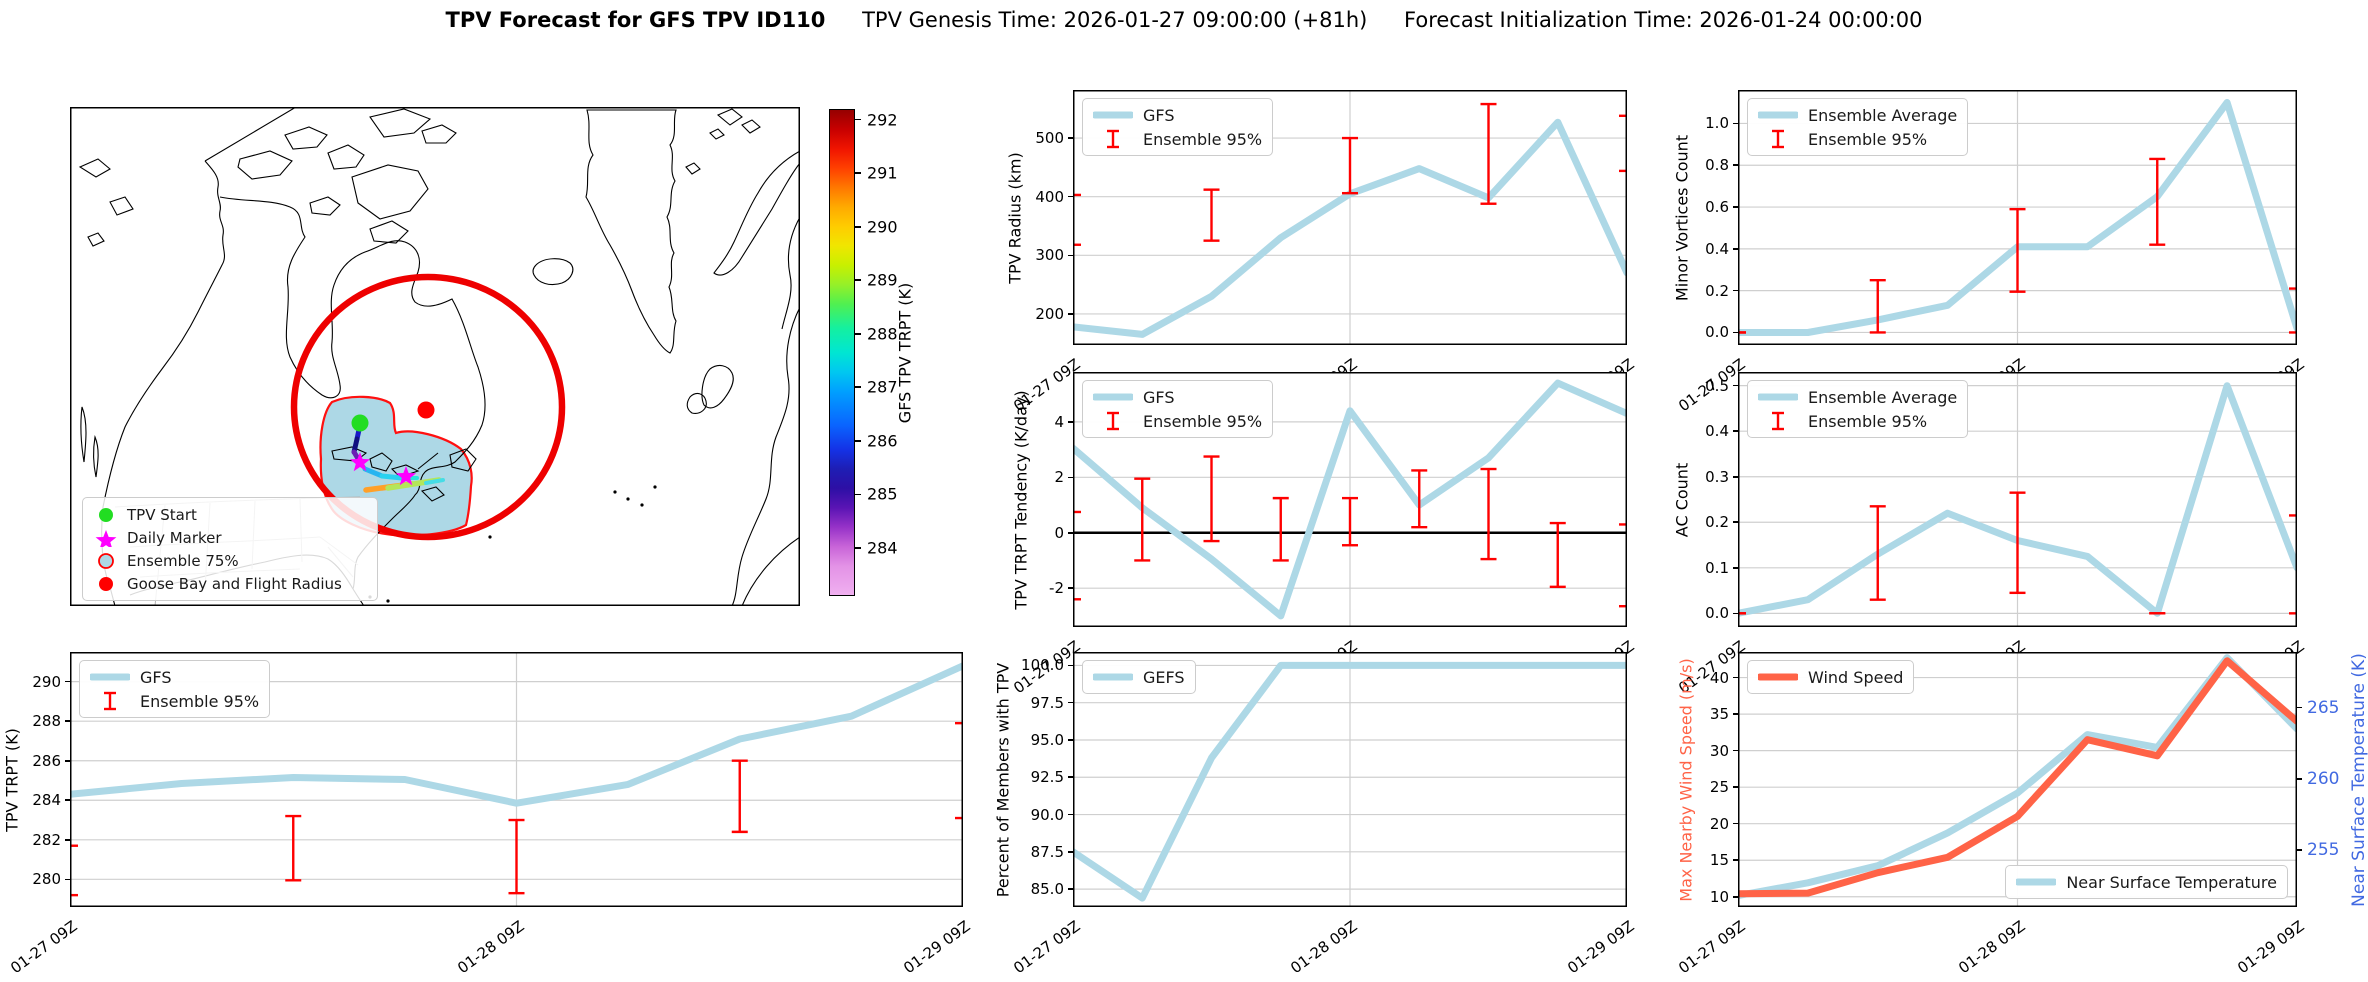 Image resolution: width=2368 pixels, height=982 pixels. Describe the element at coordinates (1717, 522) in the screenshot. I see `y-tick-label: 0.2` at that location.